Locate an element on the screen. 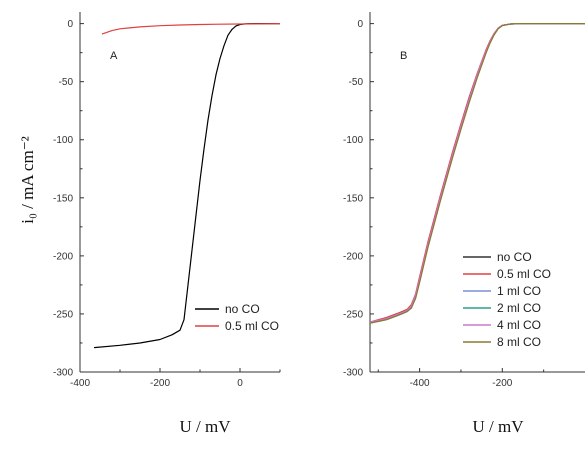 This screenshot has width=585, height=450. x-axis-title-a: U / mV is located at coordinates (206, 426).